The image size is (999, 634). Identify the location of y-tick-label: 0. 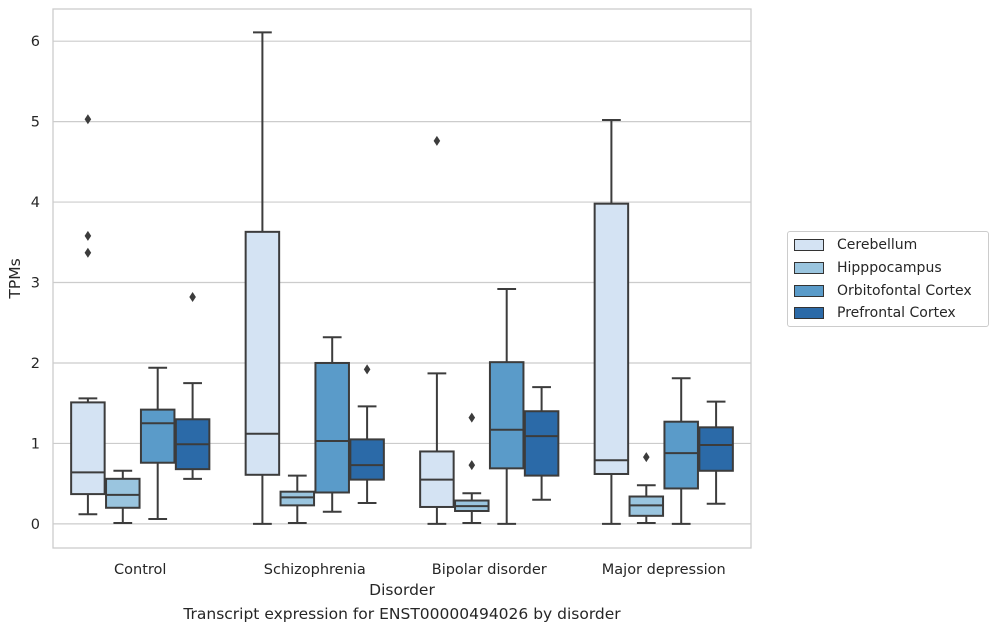
(35, 525).